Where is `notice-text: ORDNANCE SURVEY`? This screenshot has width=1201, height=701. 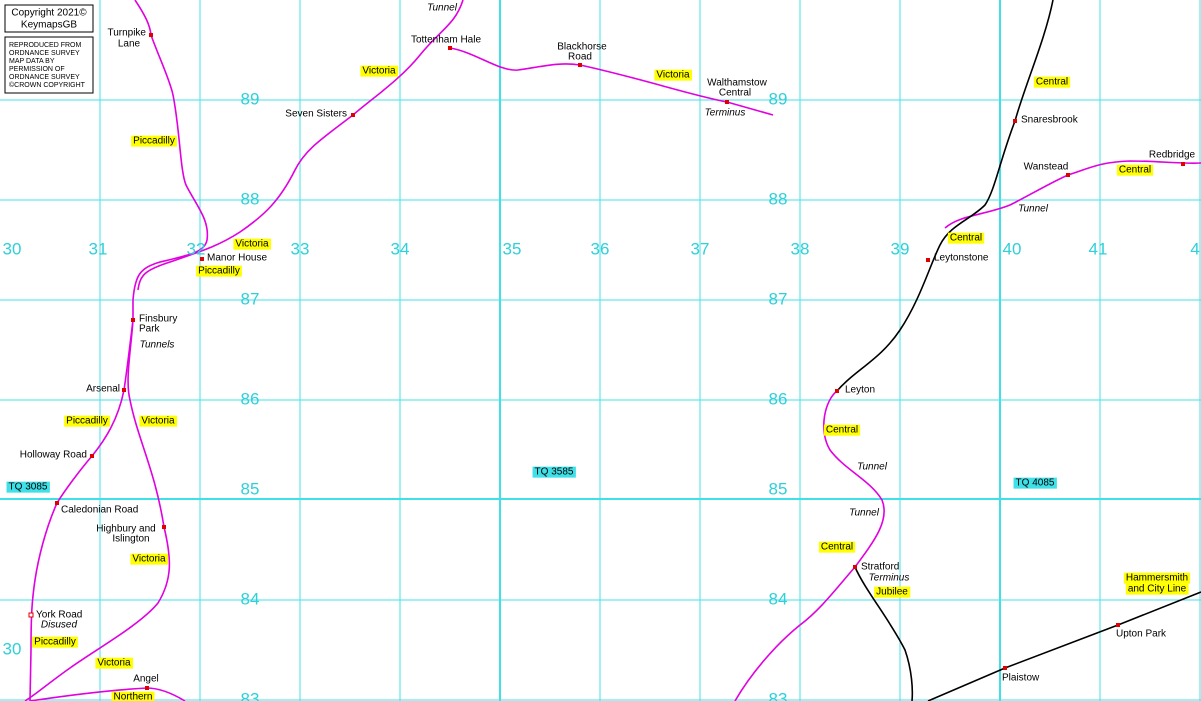
notice-text: ORDNANCE SURVEY is located at coordinates (44, 53).